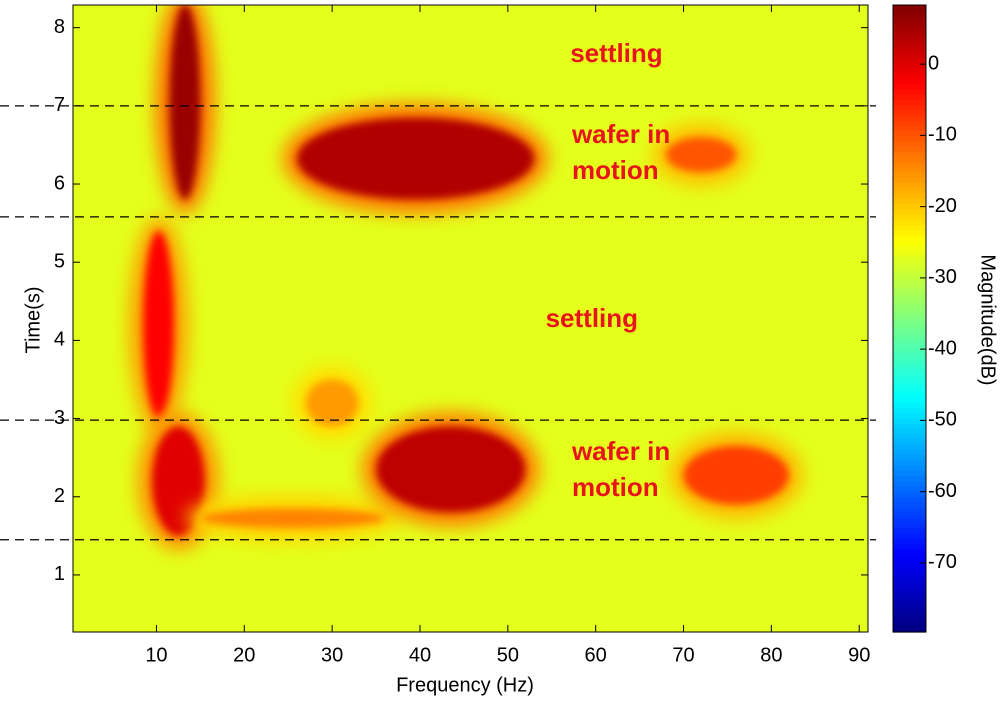 This screenshot has height=713, width=1006. I want to click on colorbar-tick-label: -20, so click(942, 206).